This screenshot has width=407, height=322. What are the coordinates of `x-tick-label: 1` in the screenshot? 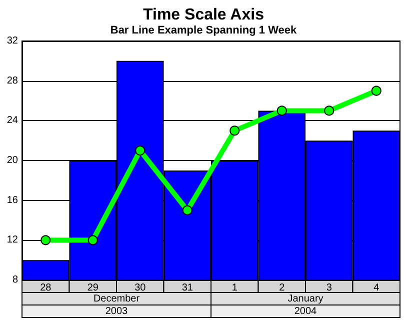 It's located at (235, 288).